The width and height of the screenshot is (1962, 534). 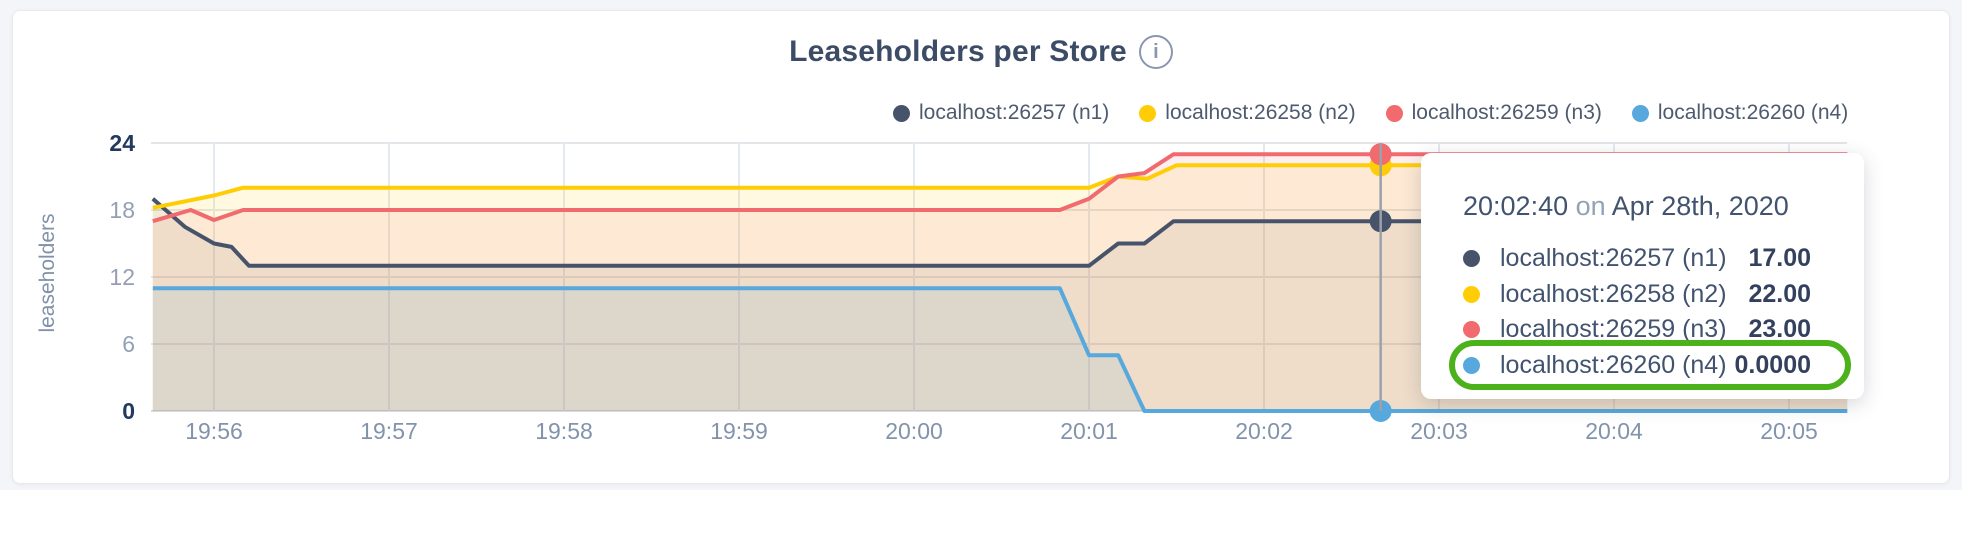 I want to click on svg-text: 19:57, so click(x=389, y=431).